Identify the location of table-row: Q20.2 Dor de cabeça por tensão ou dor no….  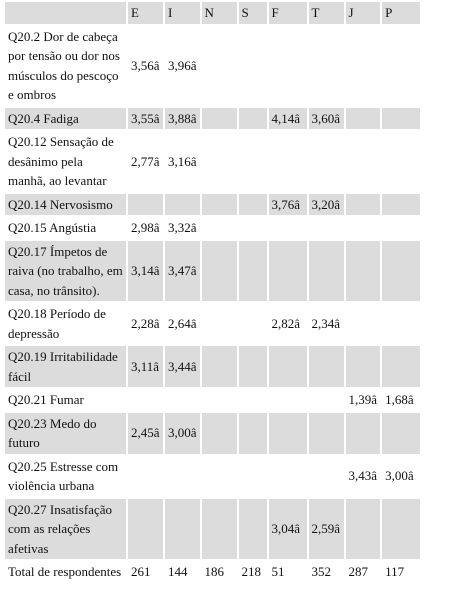
(213, 65).